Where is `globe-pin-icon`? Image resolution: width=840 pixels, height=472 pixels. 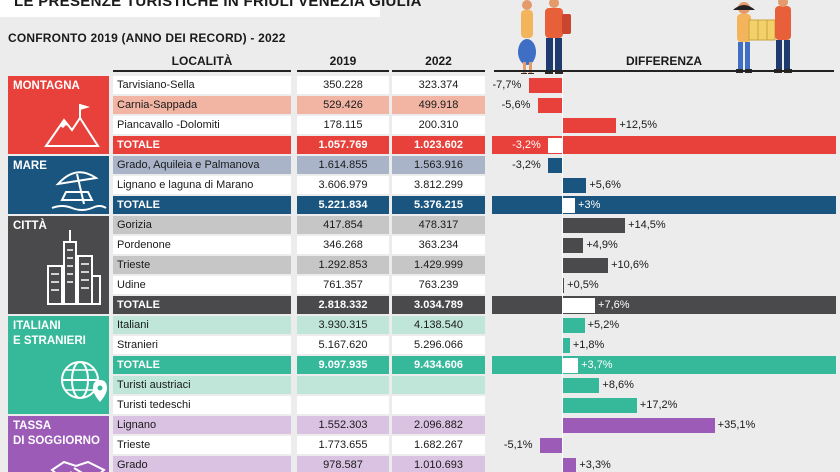 globe-pin-icon is located at coordinates (84, 381).